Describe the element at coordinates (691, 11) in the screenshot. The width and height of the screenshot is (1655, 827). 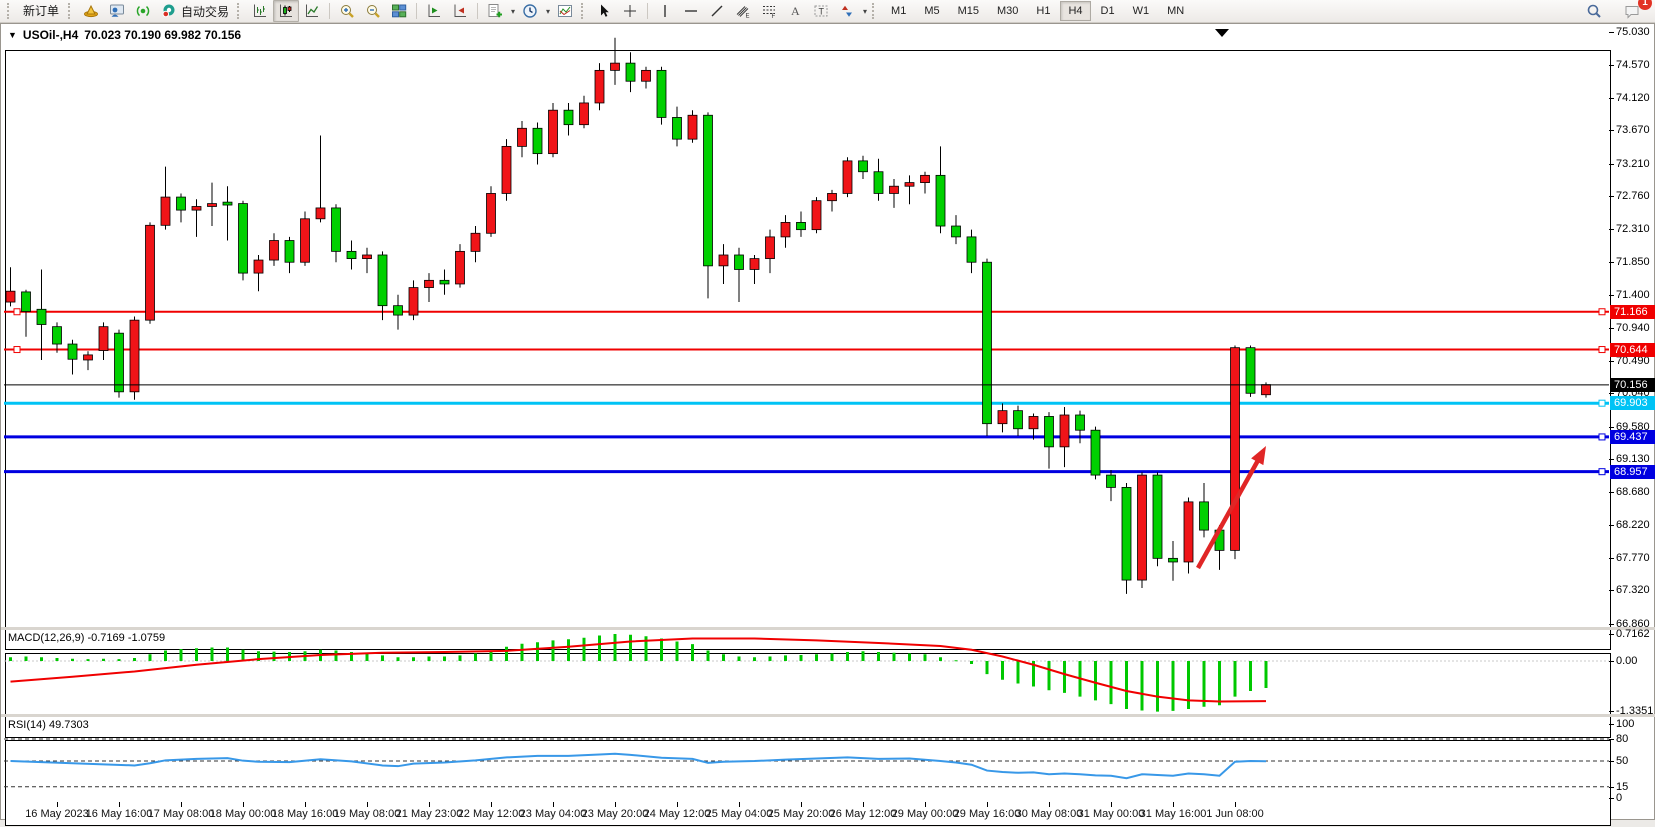
I see `horizontal-line-icon` at that location.